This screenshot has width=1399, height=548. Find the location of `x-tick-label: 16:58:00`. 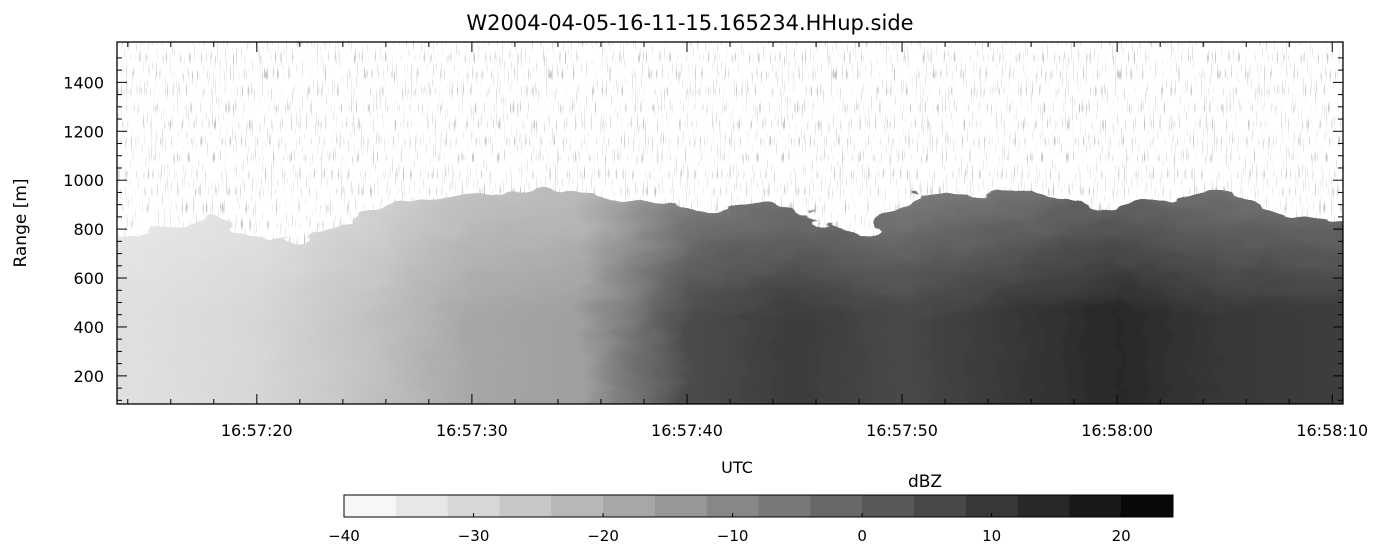

x-tick-label: 16:58:00 is located at coordinates (1117, 430).